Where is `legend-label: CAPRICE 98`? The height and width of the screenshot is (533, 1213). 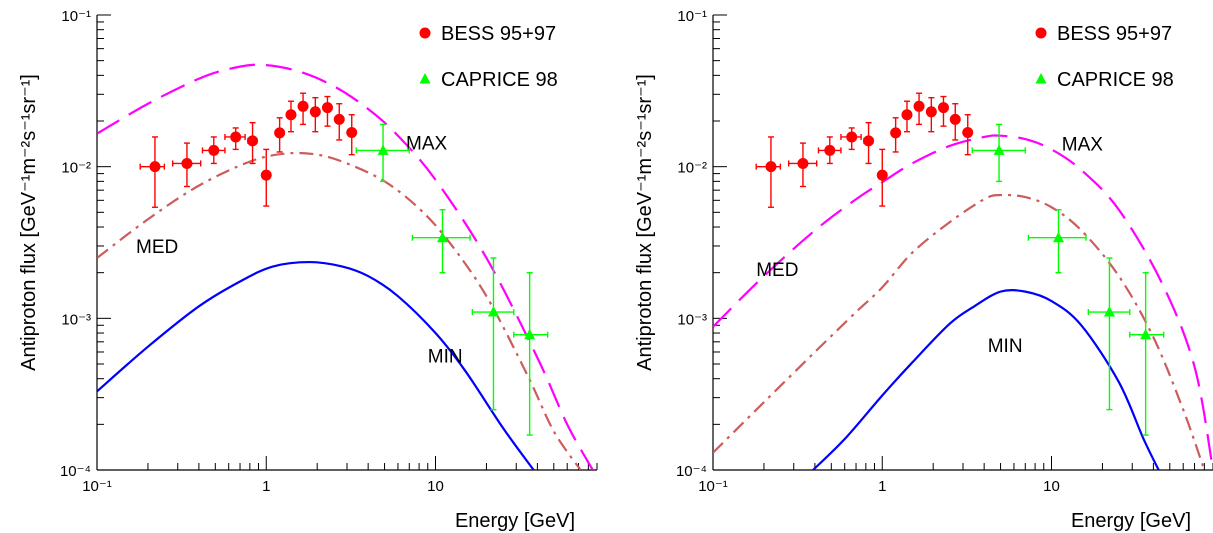
legend-label: CAPRICE 98 is located at coordinates (1115, 80).